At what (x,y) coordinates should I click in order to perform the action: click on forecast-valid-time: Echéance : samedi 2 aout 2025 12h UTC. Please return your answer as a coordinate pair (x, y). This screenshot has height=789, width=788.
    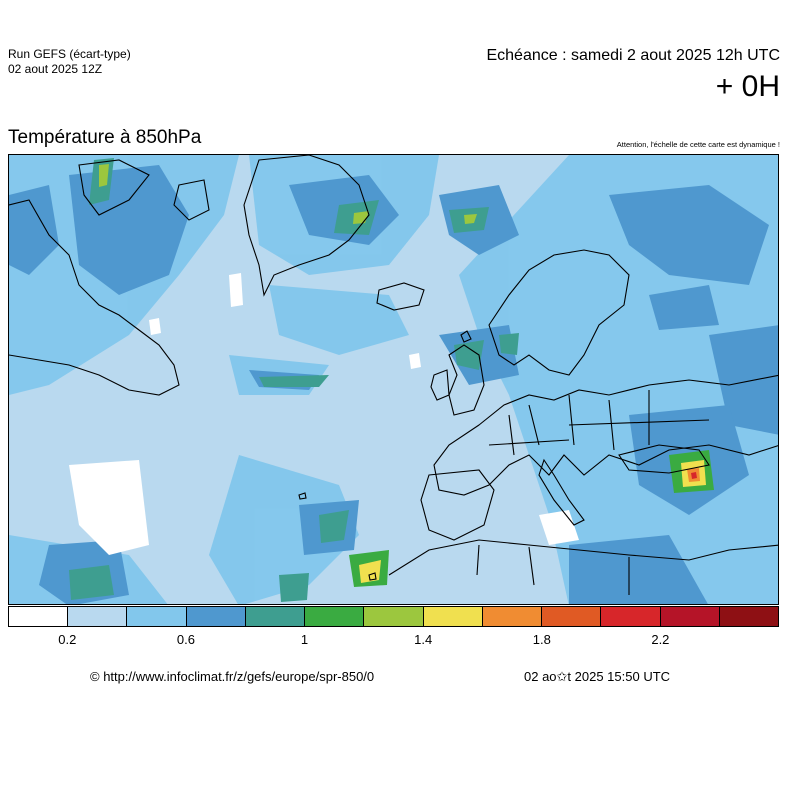
    Looking at the image, I should click on (633, 55).